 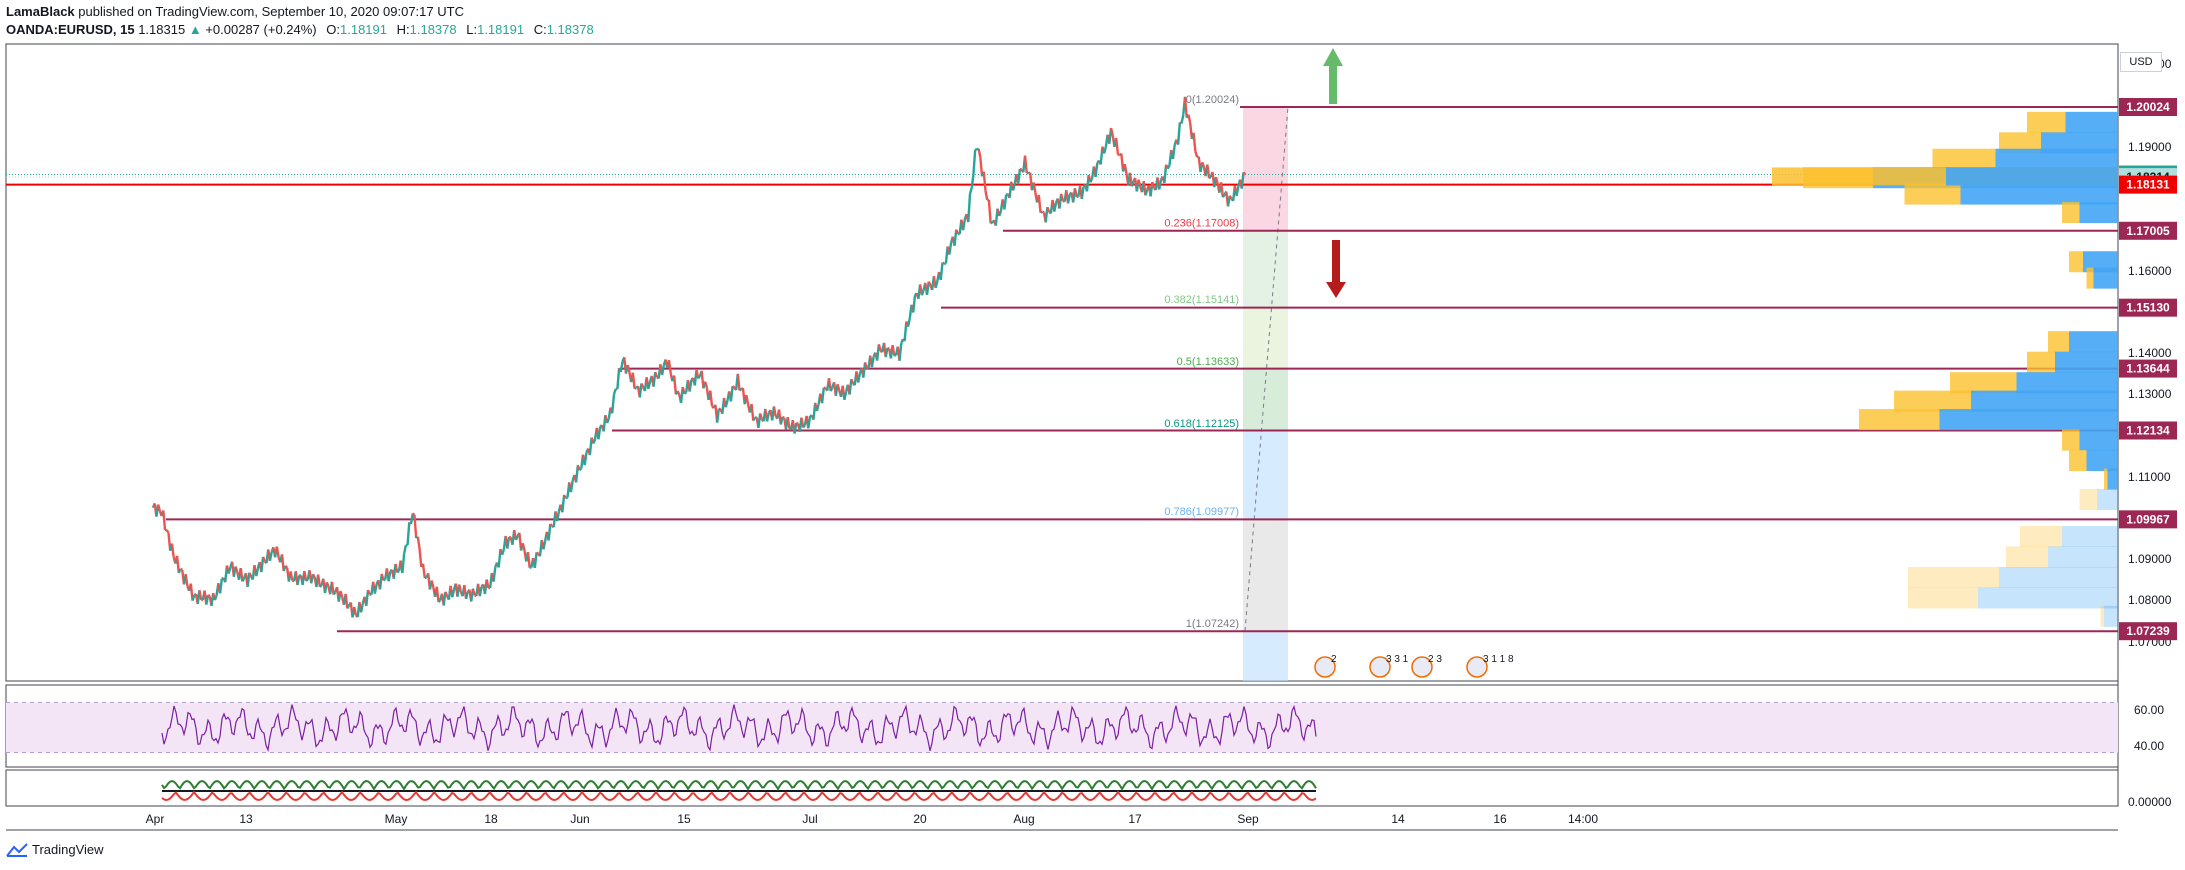 What do you see at coordinates (2148, 519) in the screenshot?
I see `price-axis-tag-label: 1.09967` at bounding box center [2148, 519].